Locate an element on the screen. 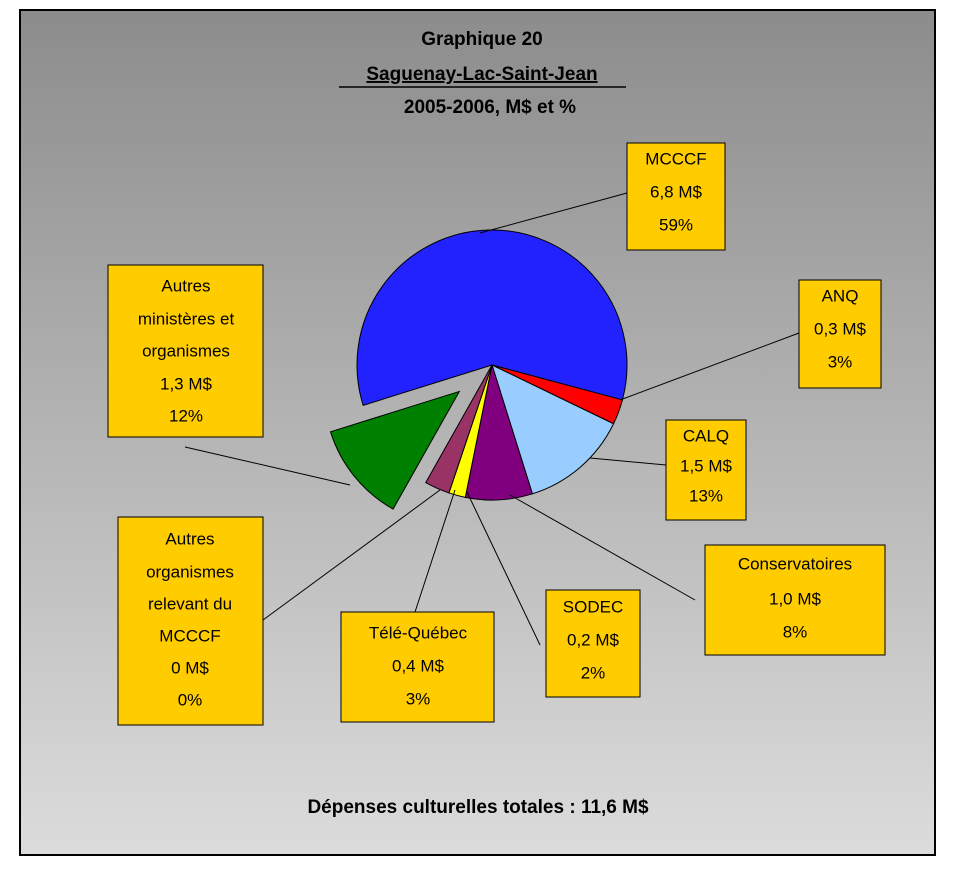  amount-label: 0,2 M$ is located at coordinates (593, 639).